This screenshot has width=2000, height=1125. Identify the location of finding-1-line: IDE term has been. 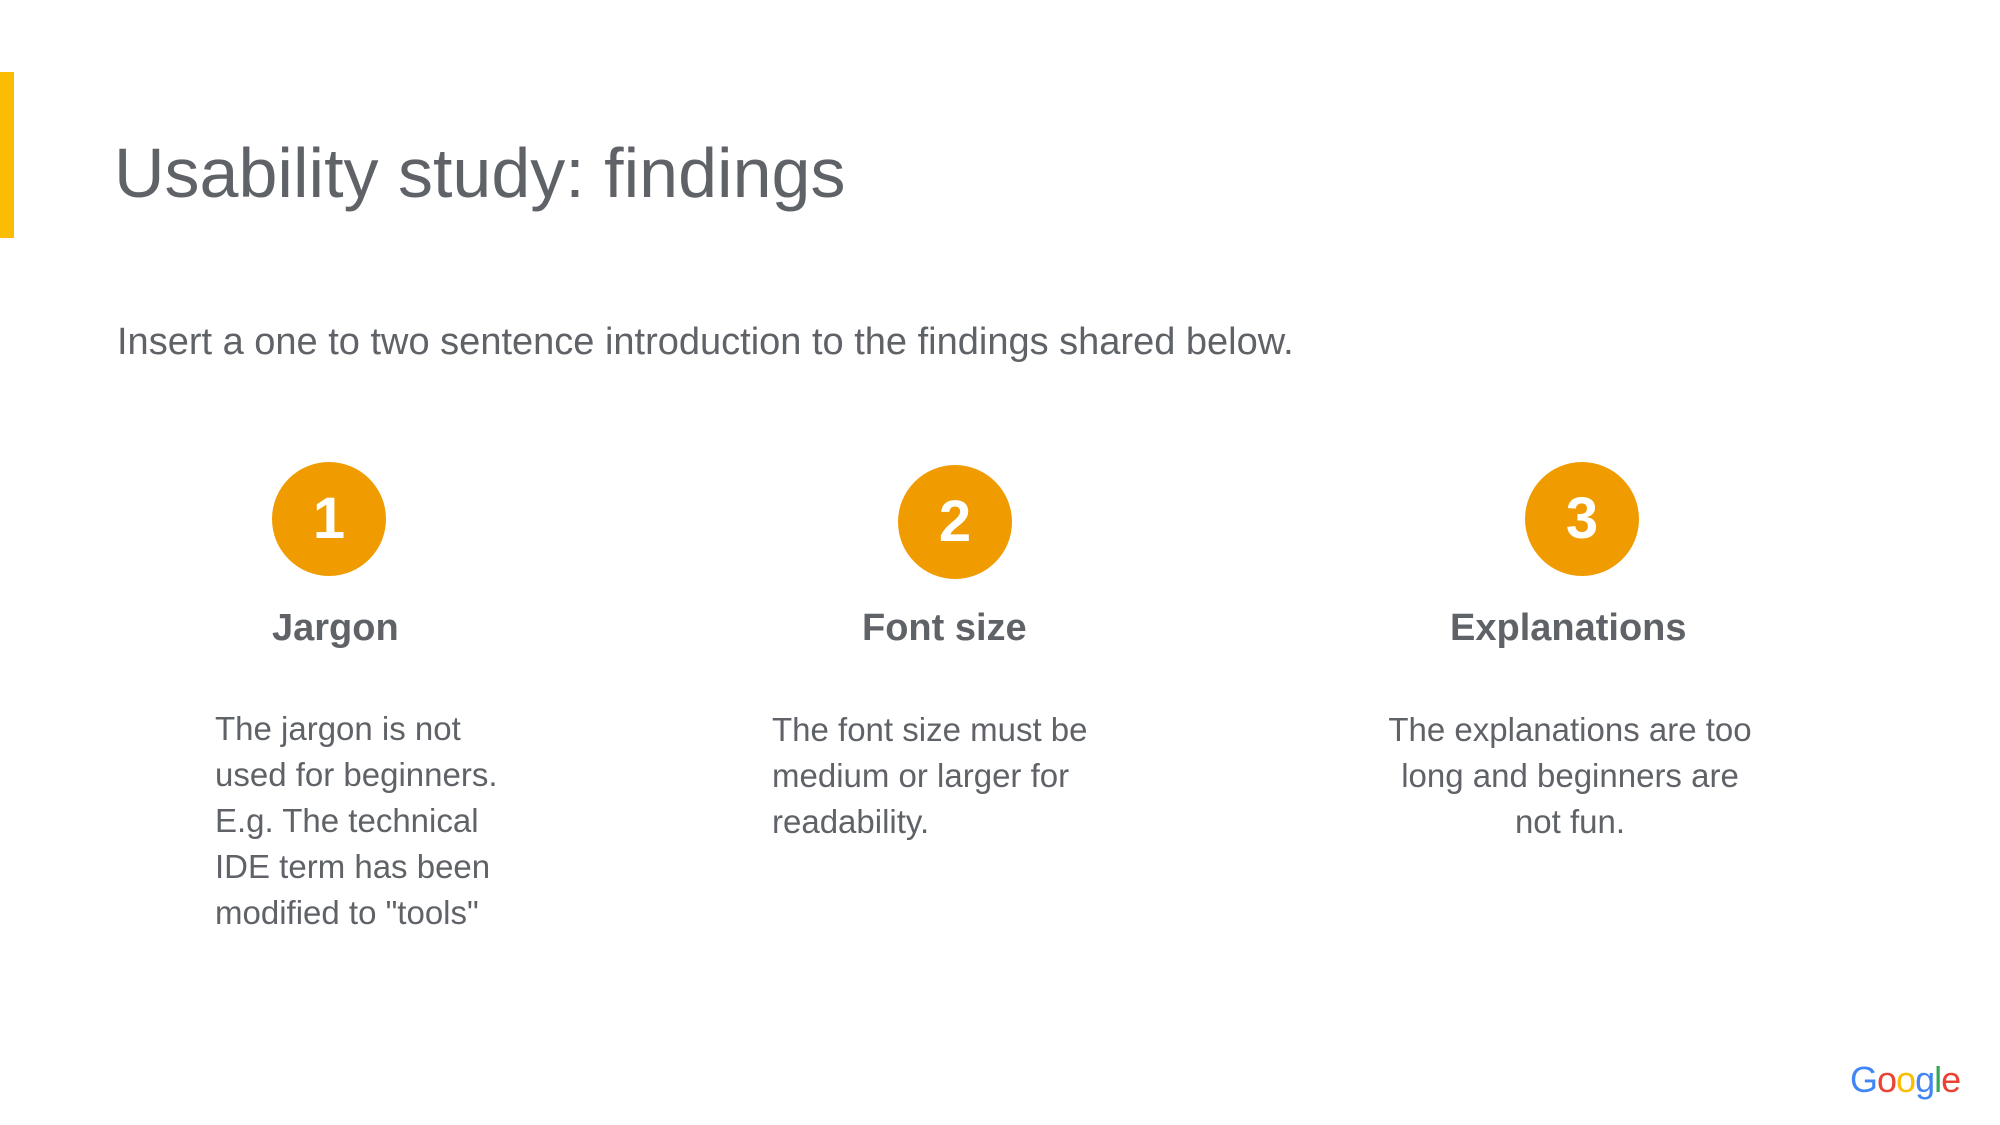
(353, 866).